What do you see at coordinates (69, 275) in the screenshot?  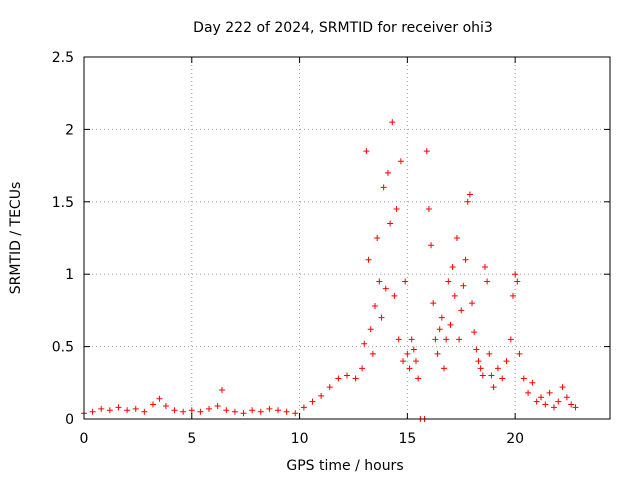 I see `y-tick-label: 1` at bounding box center [69, 275].